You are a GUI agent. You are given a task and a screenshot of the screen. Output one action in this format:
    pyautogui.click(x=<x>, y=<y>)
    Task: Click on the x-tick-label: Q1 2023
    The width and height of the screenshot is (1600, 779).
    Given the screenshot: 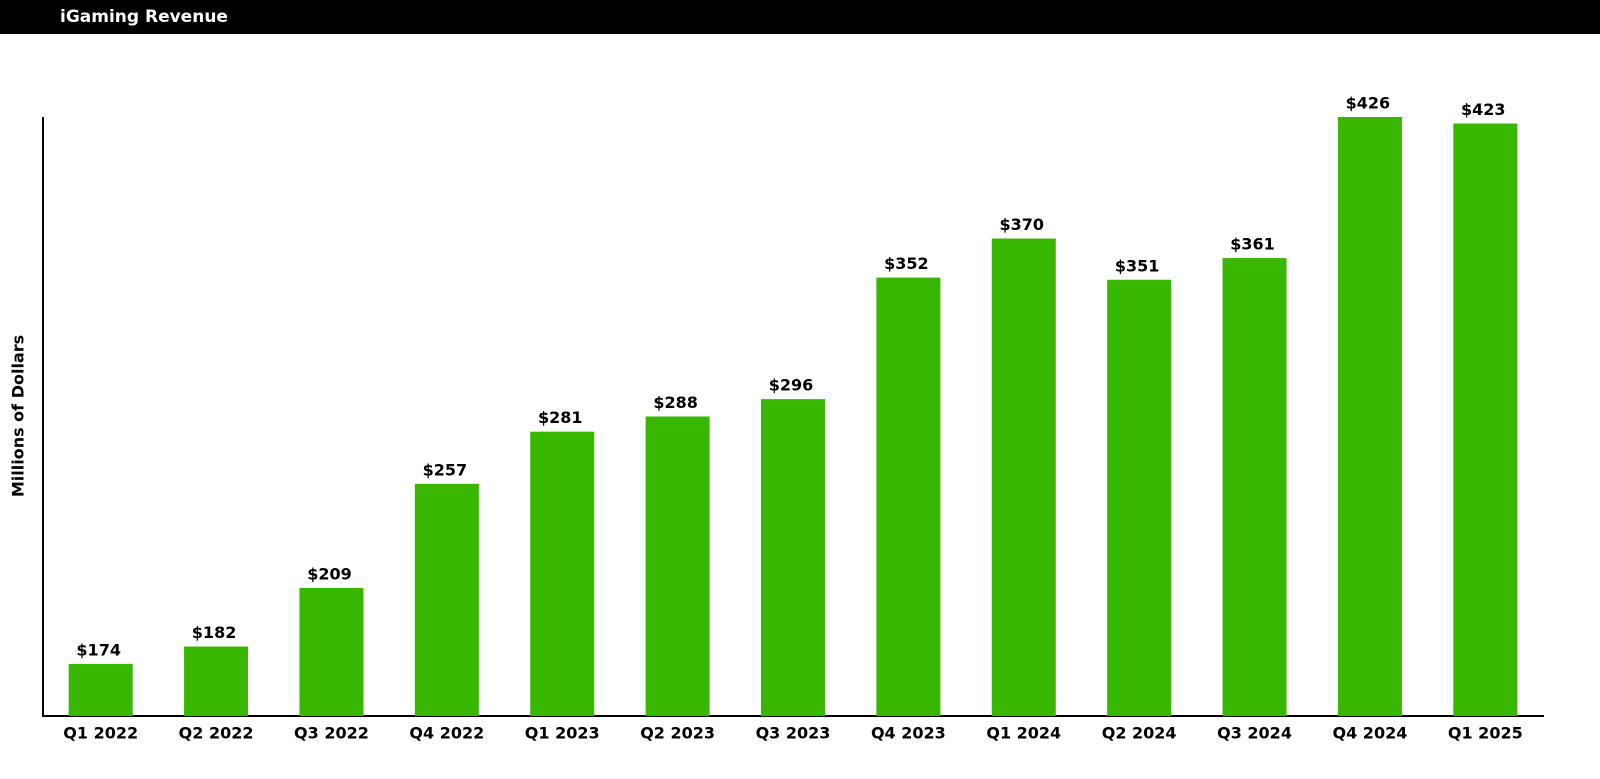 What is the action you would take?
    pyautogui.click(x=562, y=733)
    